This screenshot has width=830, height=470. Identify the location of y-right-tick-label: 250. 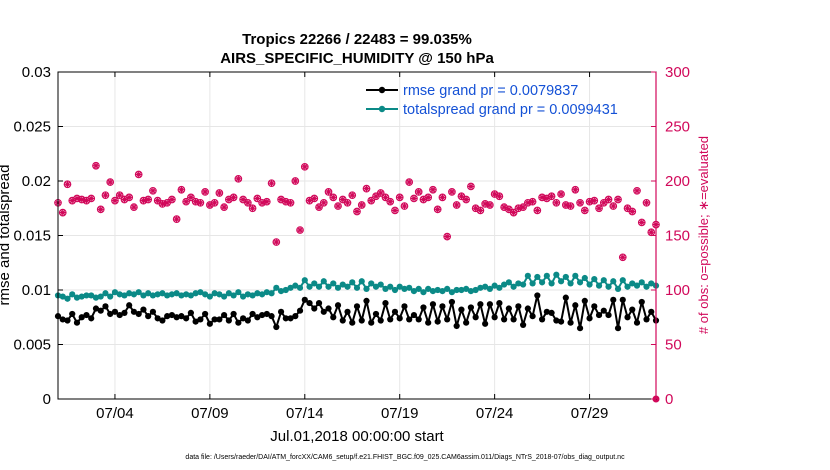
(677, 127).